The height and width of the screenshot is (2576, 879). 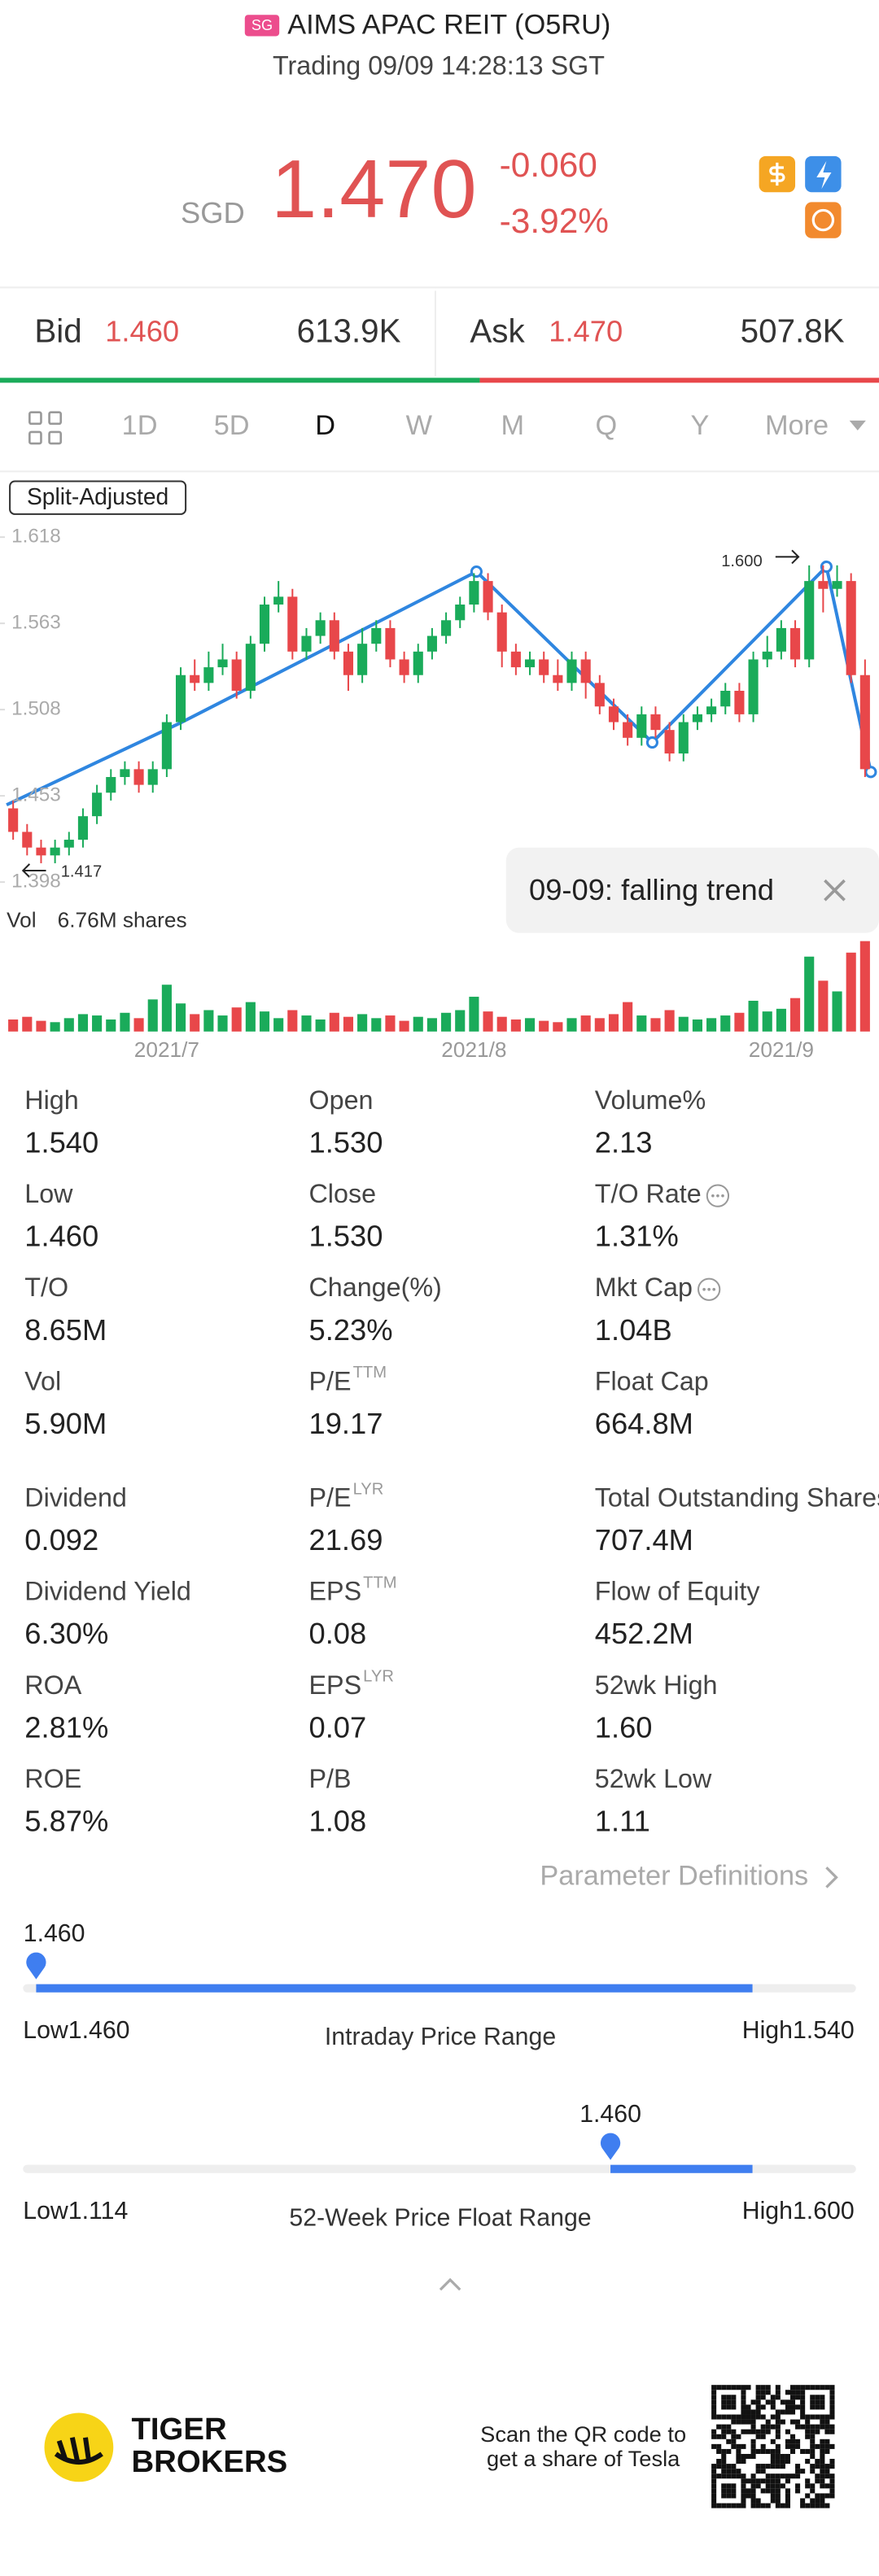 What do you see at coordinates (644, 1287) in the screenshot?
I see `stat-label: Mkt Cap` at bounding box center [644, 1287].